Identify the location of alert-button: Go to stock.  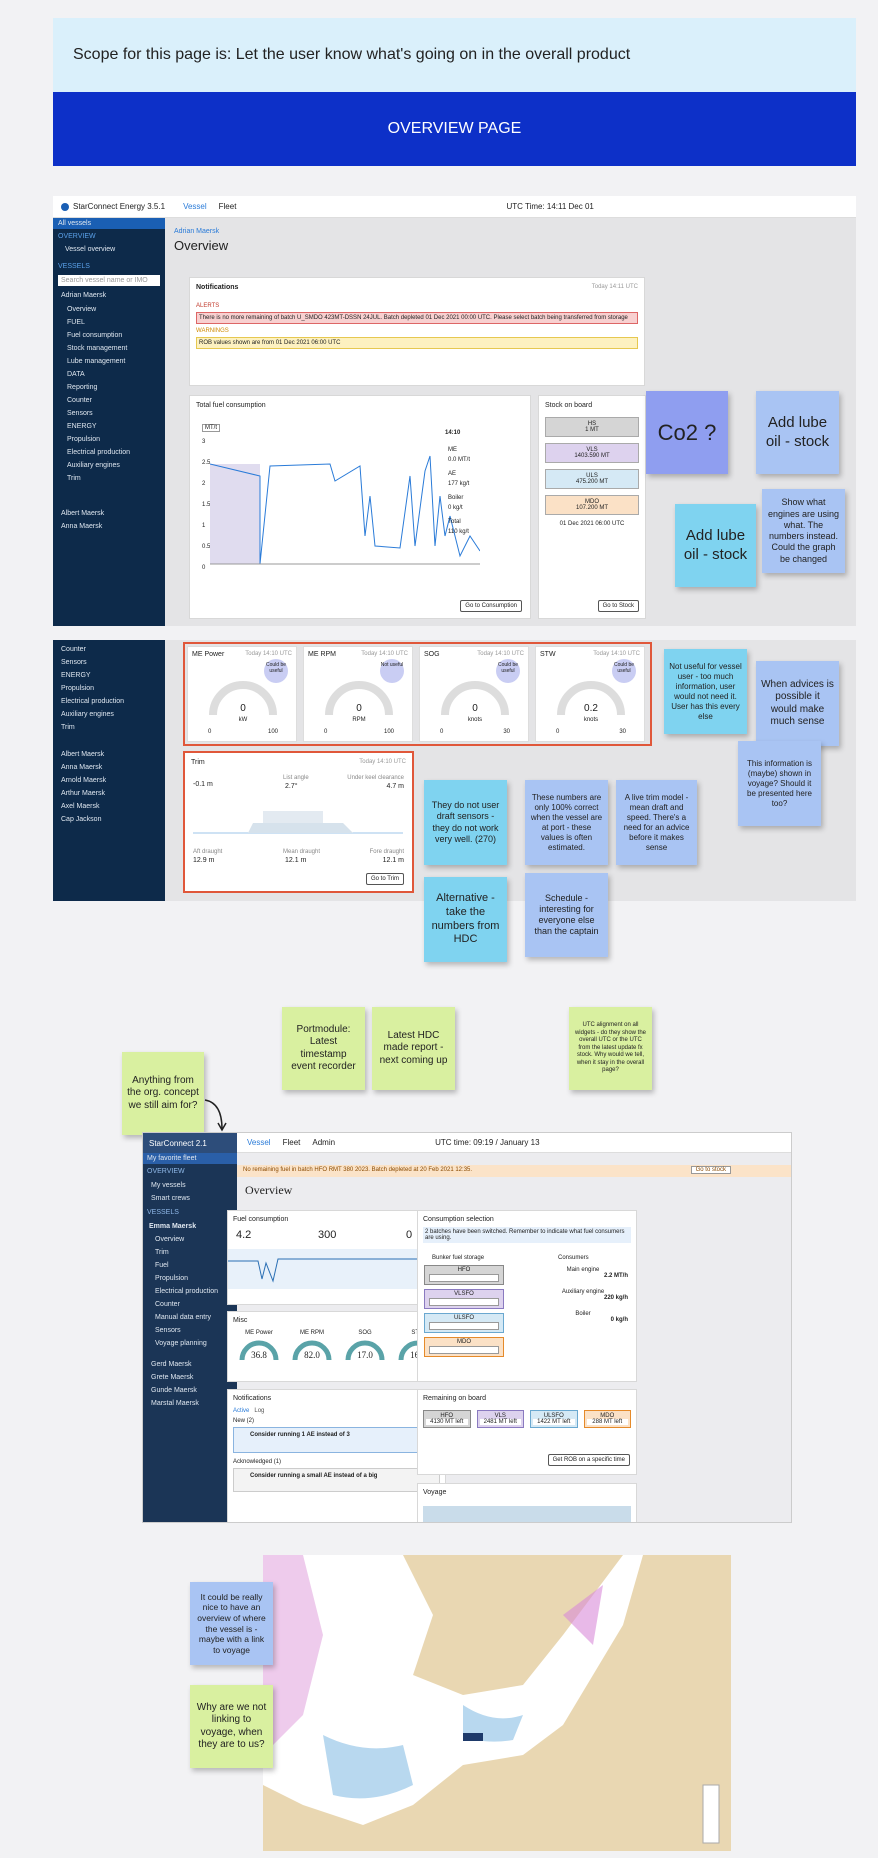
(710, 1170).